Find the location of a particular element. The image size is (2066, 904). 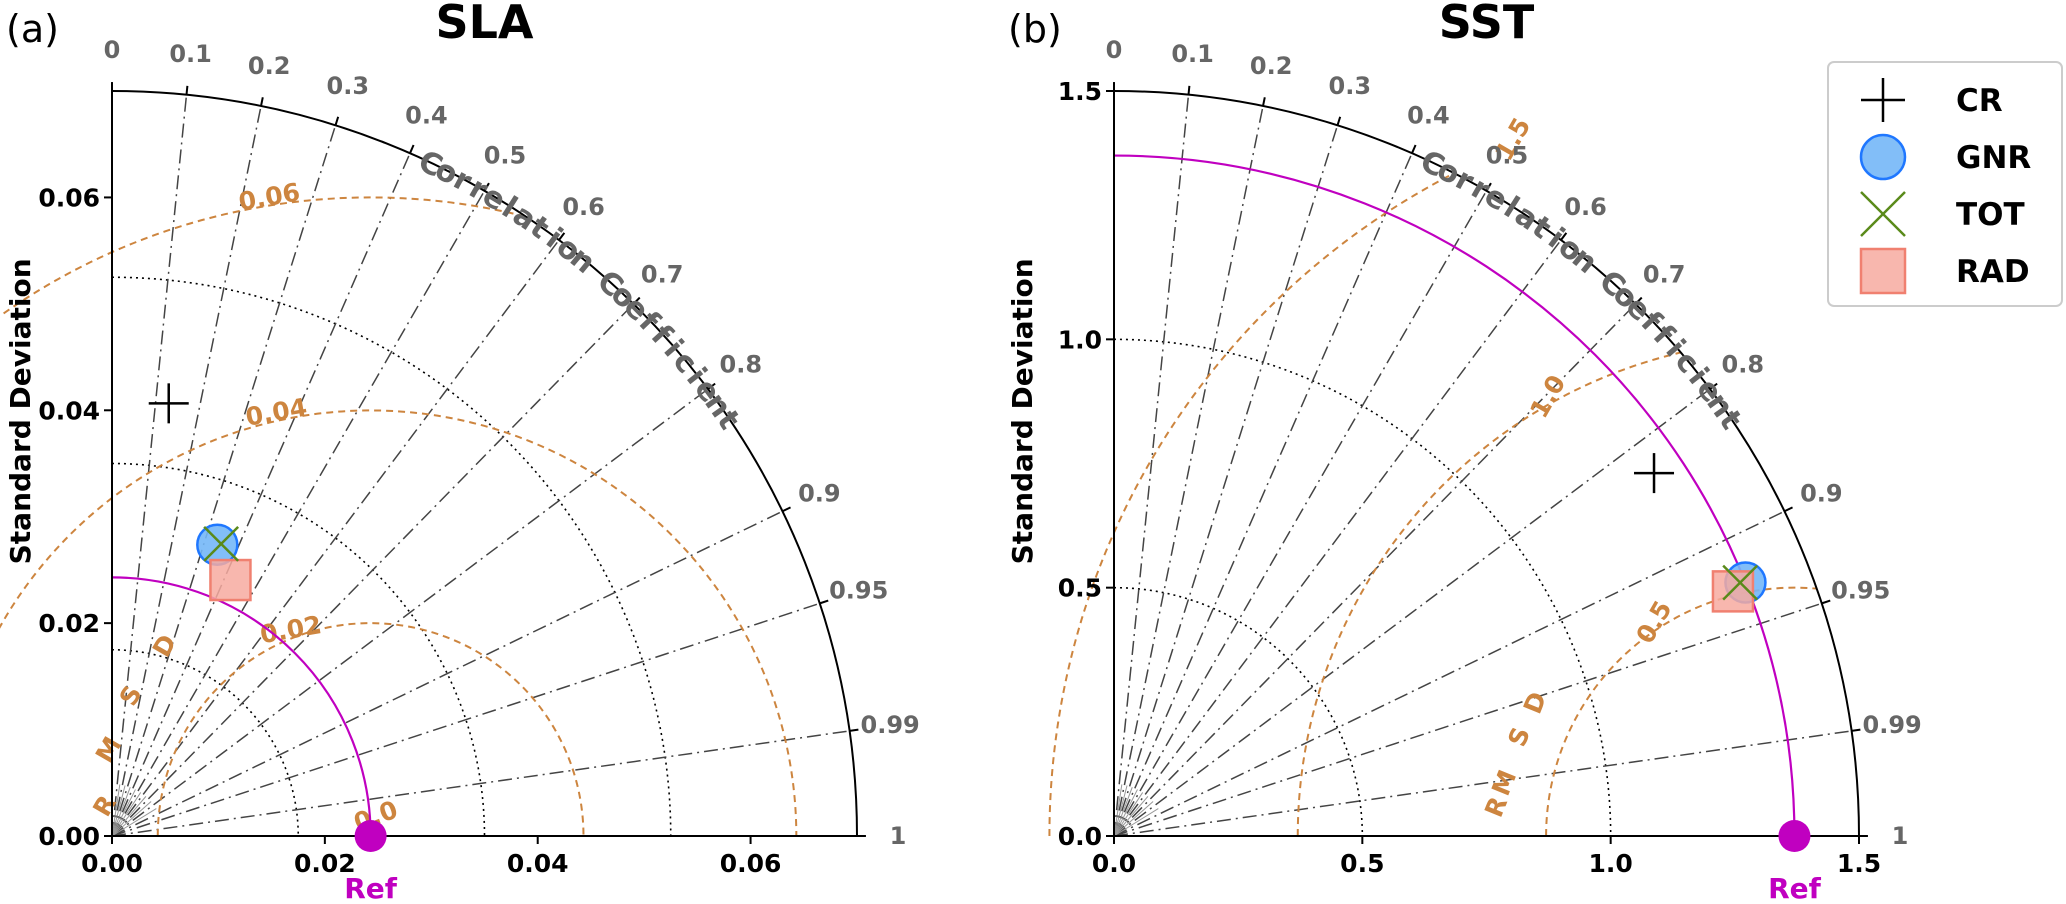

x-tick-label: 0.5 is located at coordinates (1362, 863).